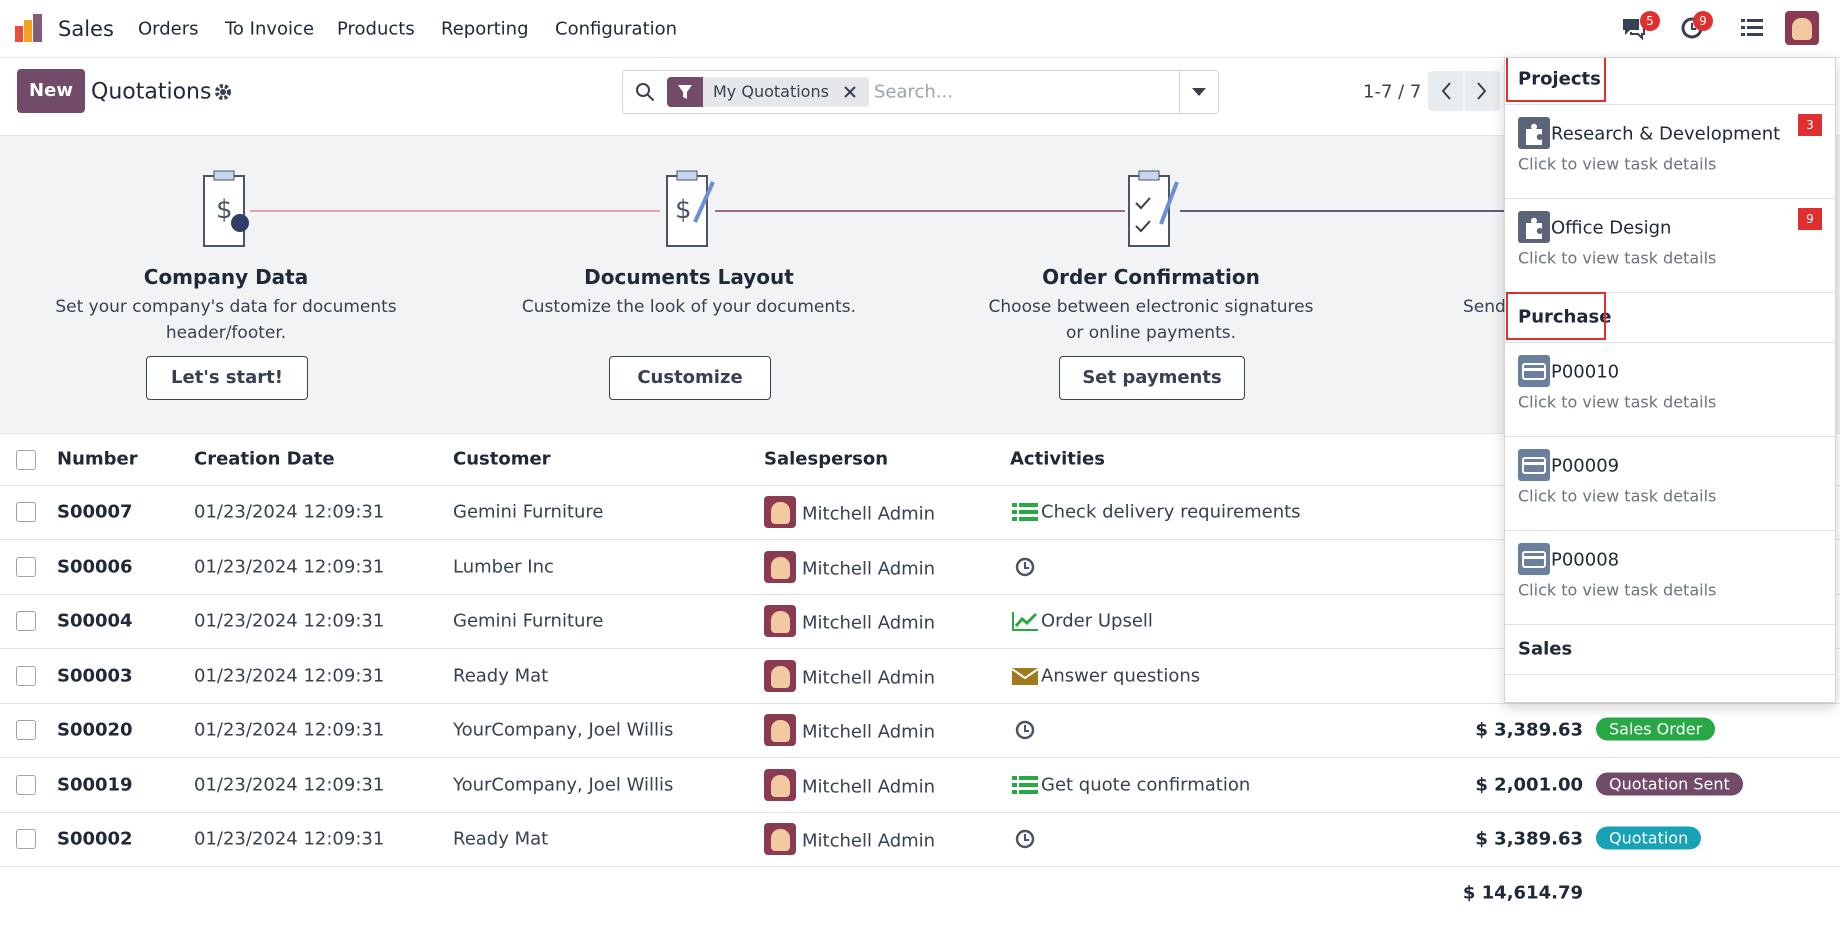  Describe the element at coordinates (1171, 512) in the screenshot. I see `activity: Check delivery requirements` at that location.